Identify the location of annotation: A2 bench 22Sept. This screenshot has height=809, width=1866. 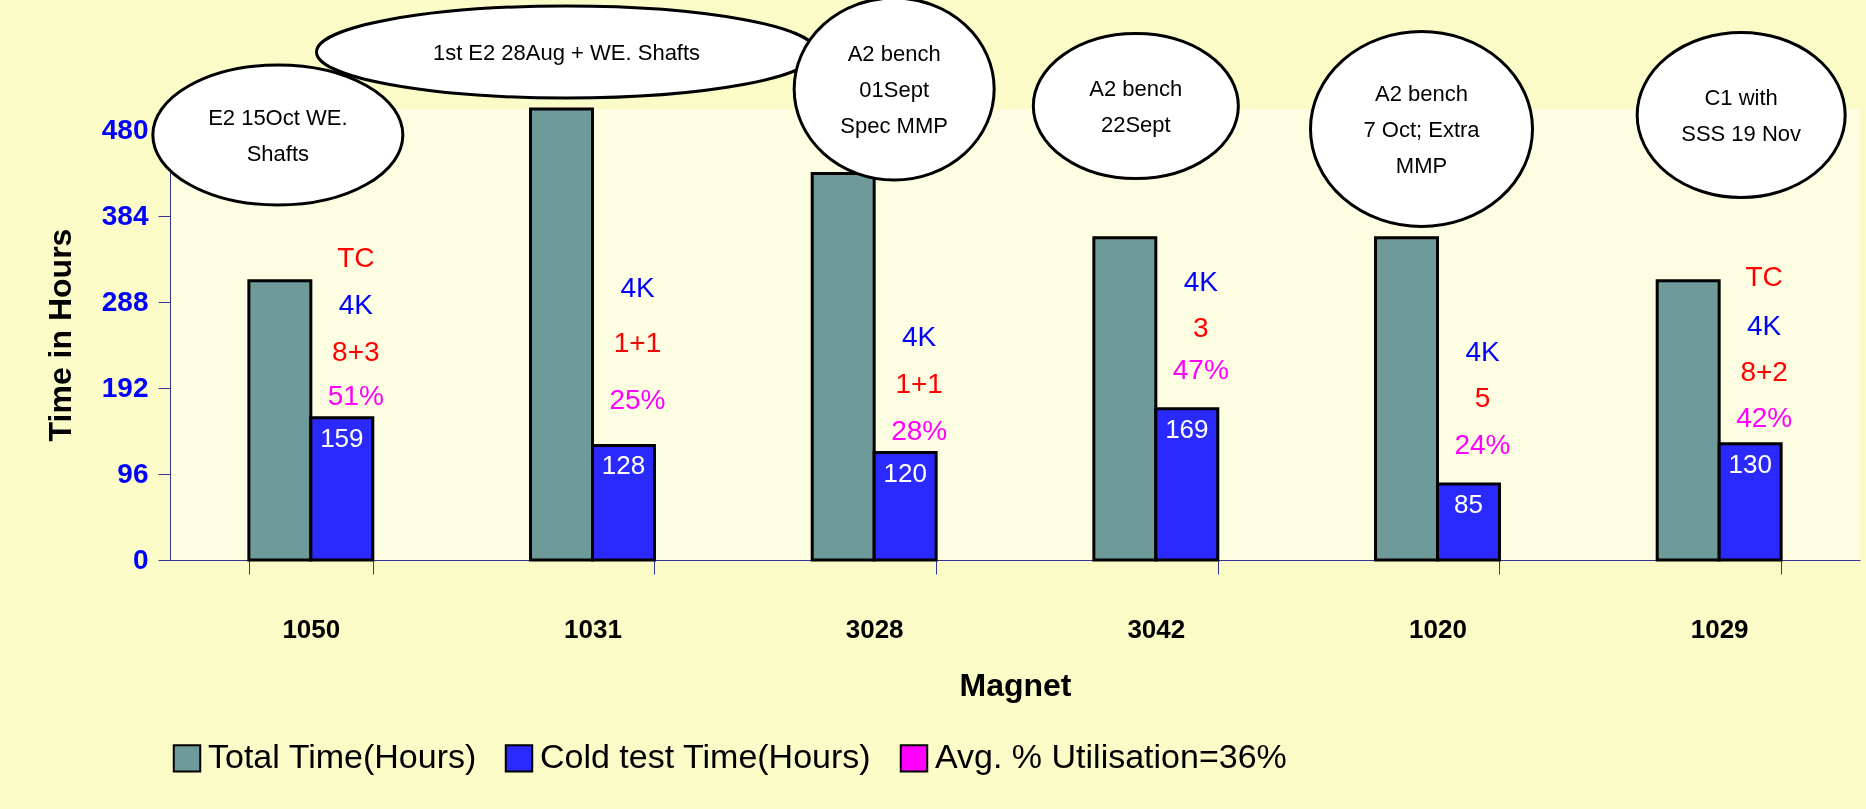
(1136, 106).